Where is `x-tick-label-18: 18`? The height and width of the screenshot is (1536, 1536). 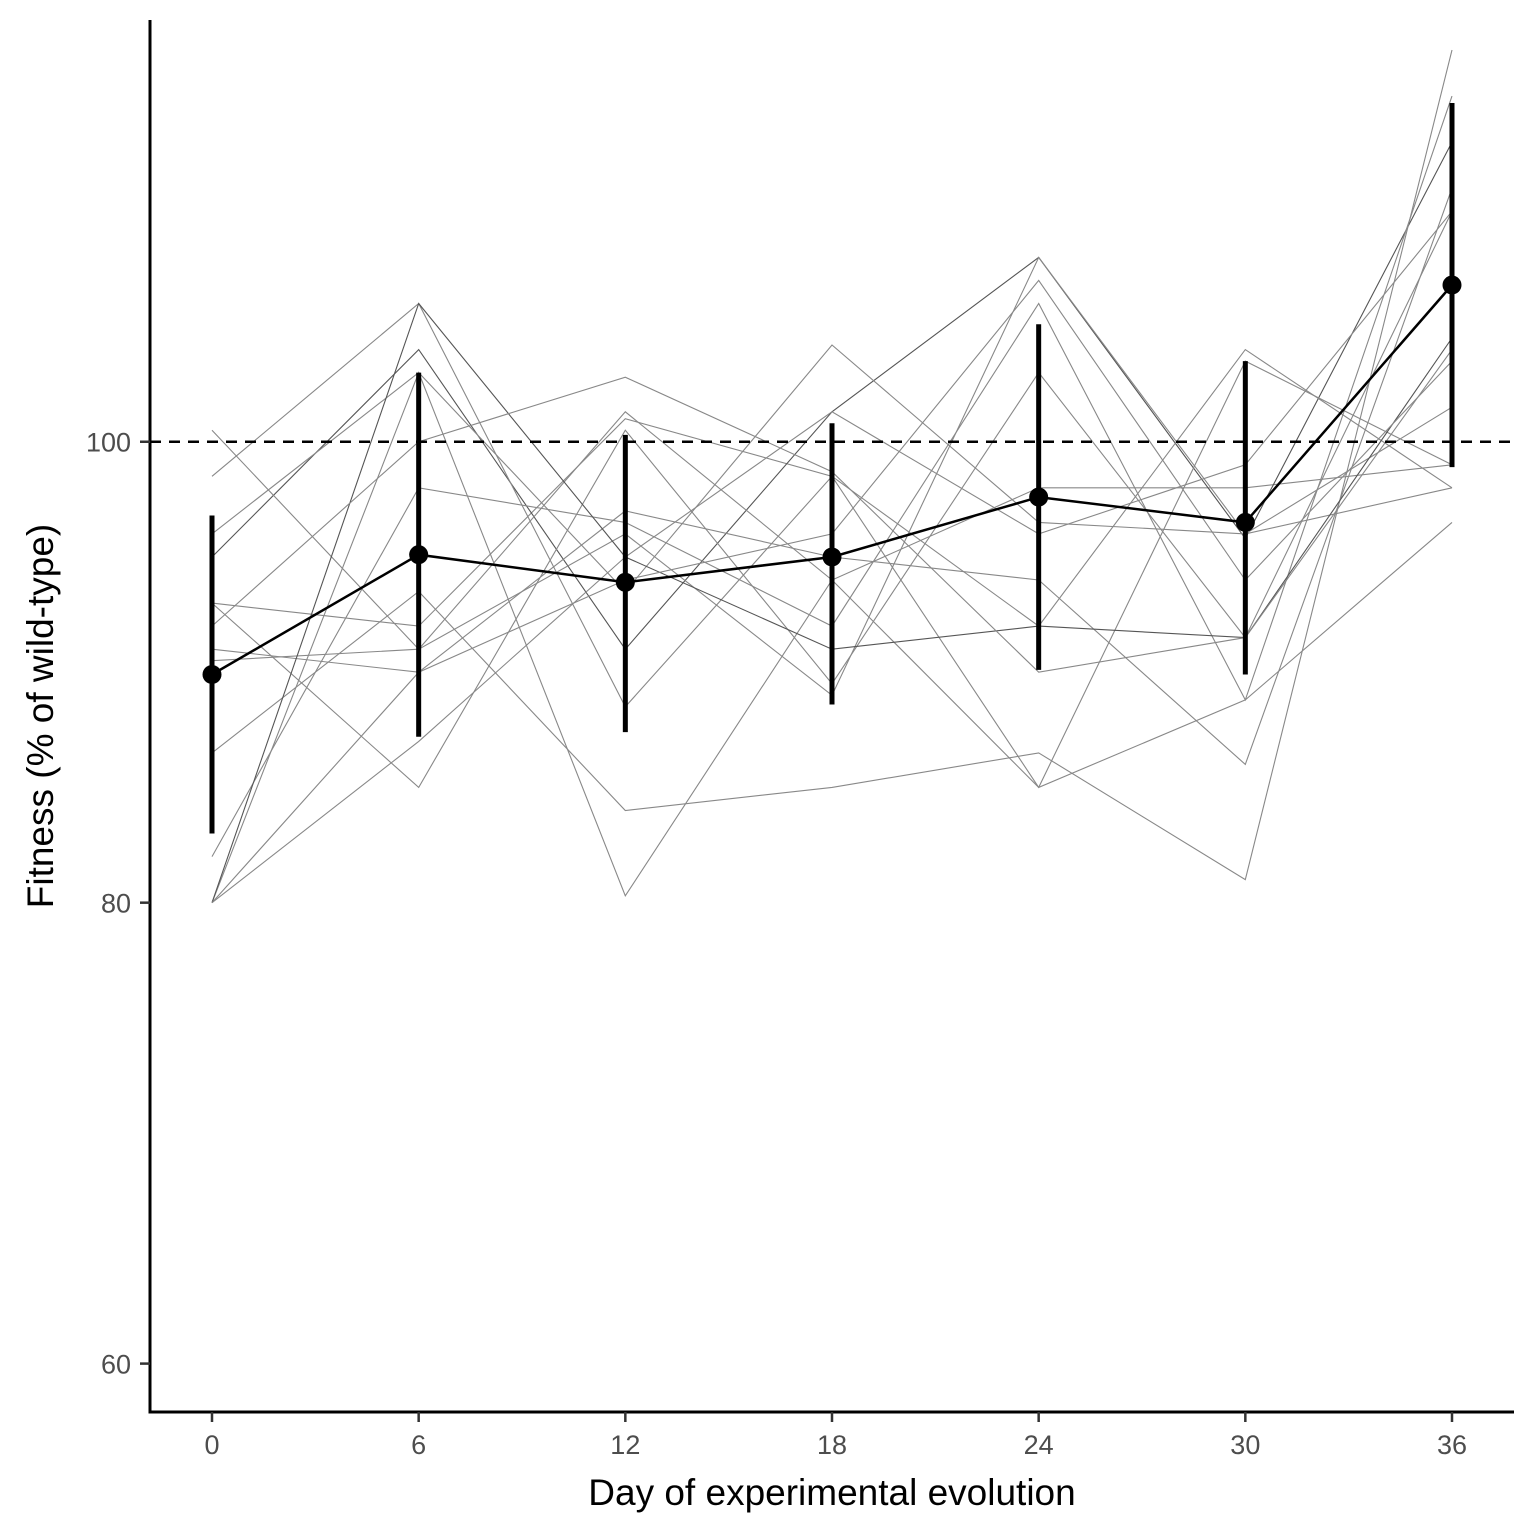
x-tick-label-18: 18 is located at coordinates (832, 1445).